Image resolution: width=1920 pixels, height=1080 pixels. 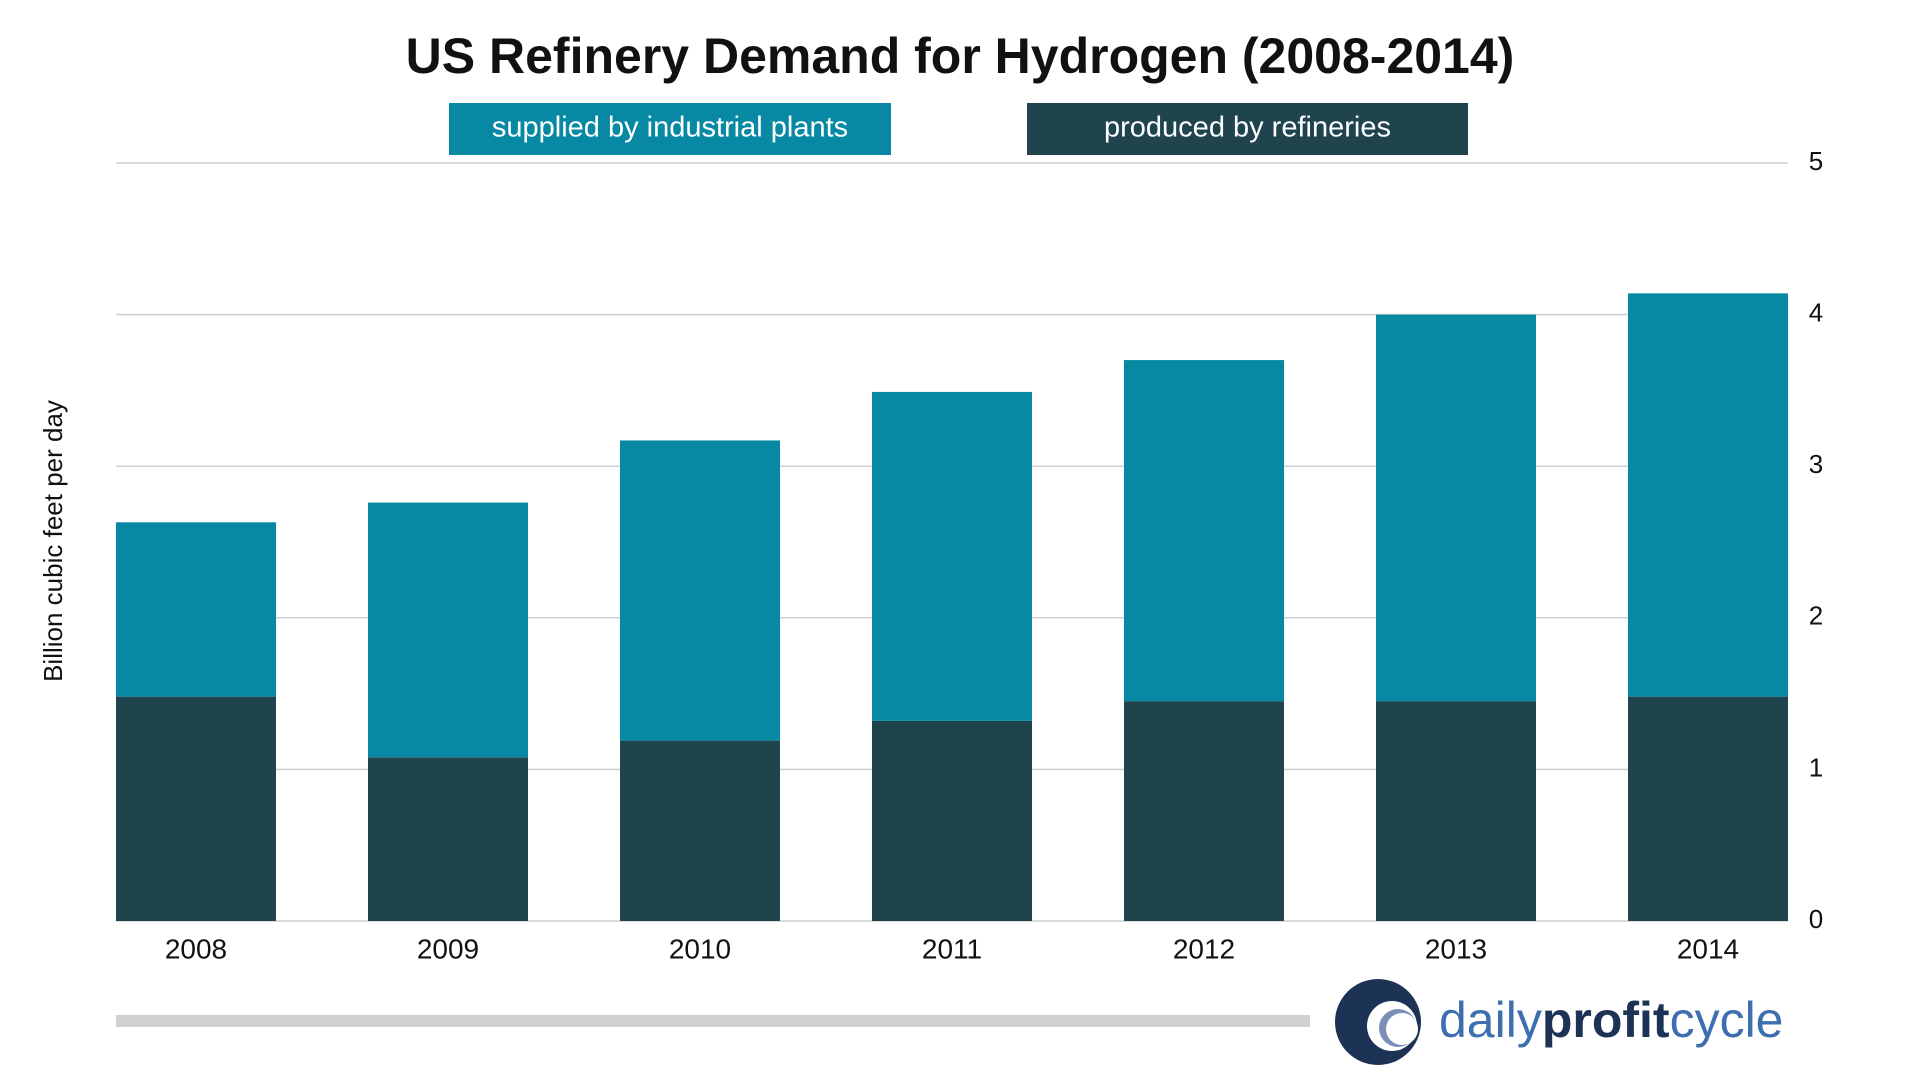 I want to click on x-tick-label: 2013, so click(x=1456, y=948).